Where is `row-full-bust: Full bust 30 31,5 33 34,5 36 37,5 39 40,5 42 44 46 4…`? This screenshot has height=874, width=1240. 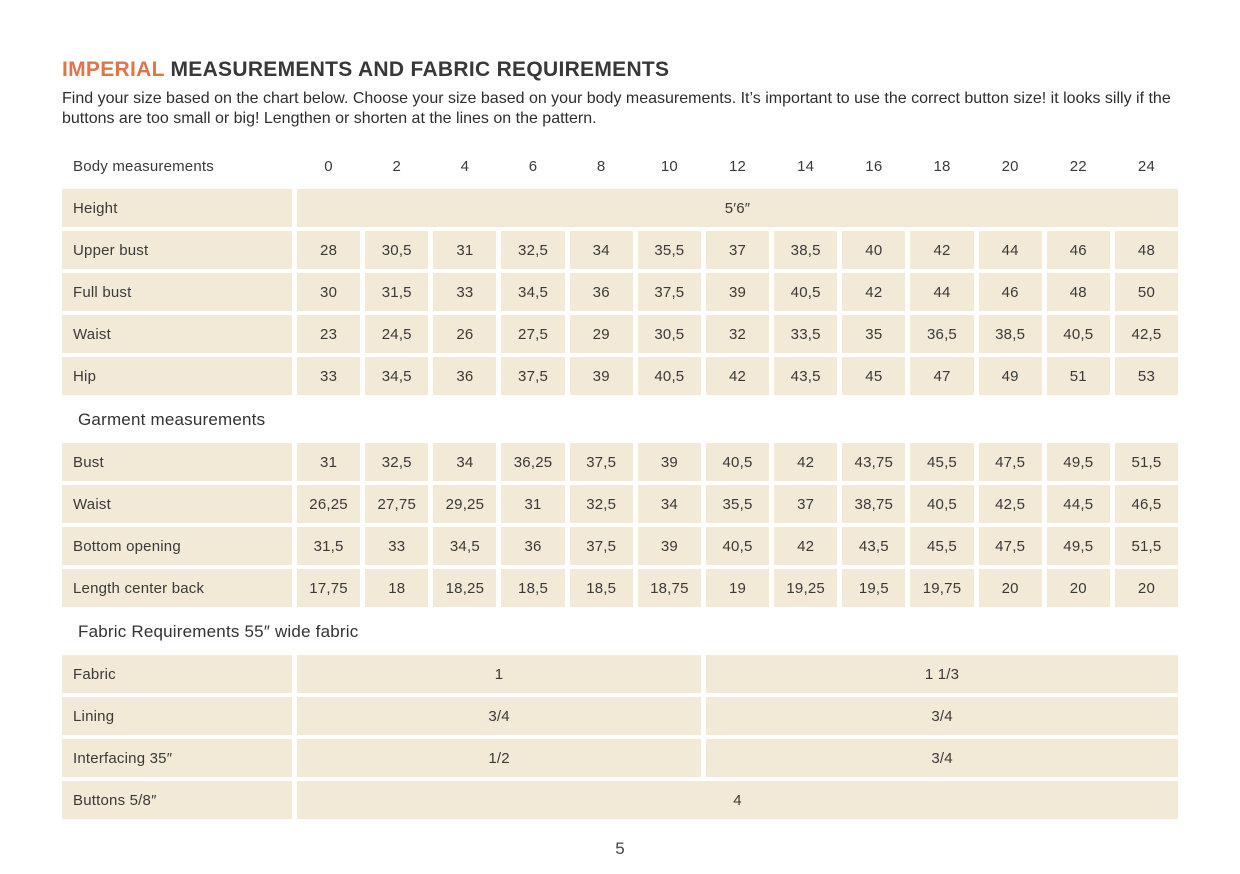 row-full-bust: Full bust 30 31,5 33 34,5 36 37,5 39 40,5 42 44 46 4… is located at coordinates (620, 292).